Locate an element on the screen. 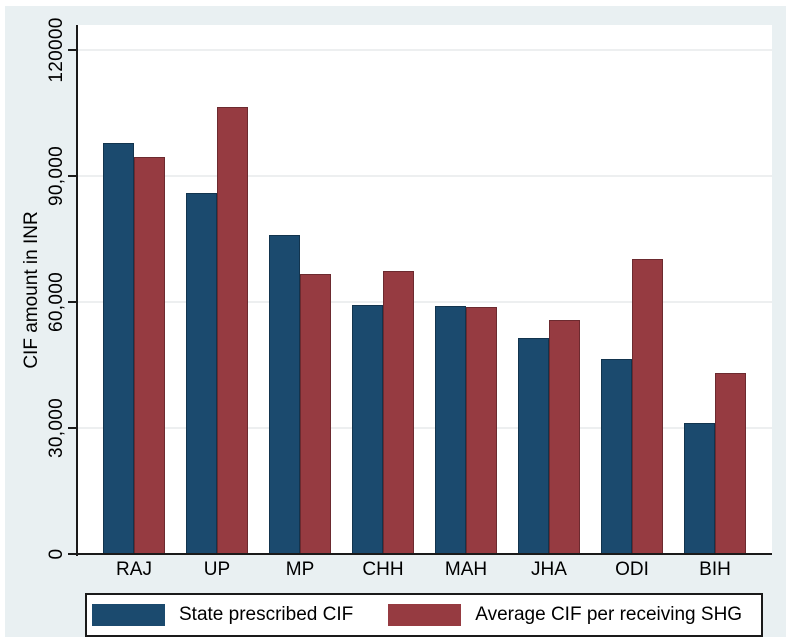  bar-odi-red is located at coordinates (647, 406).